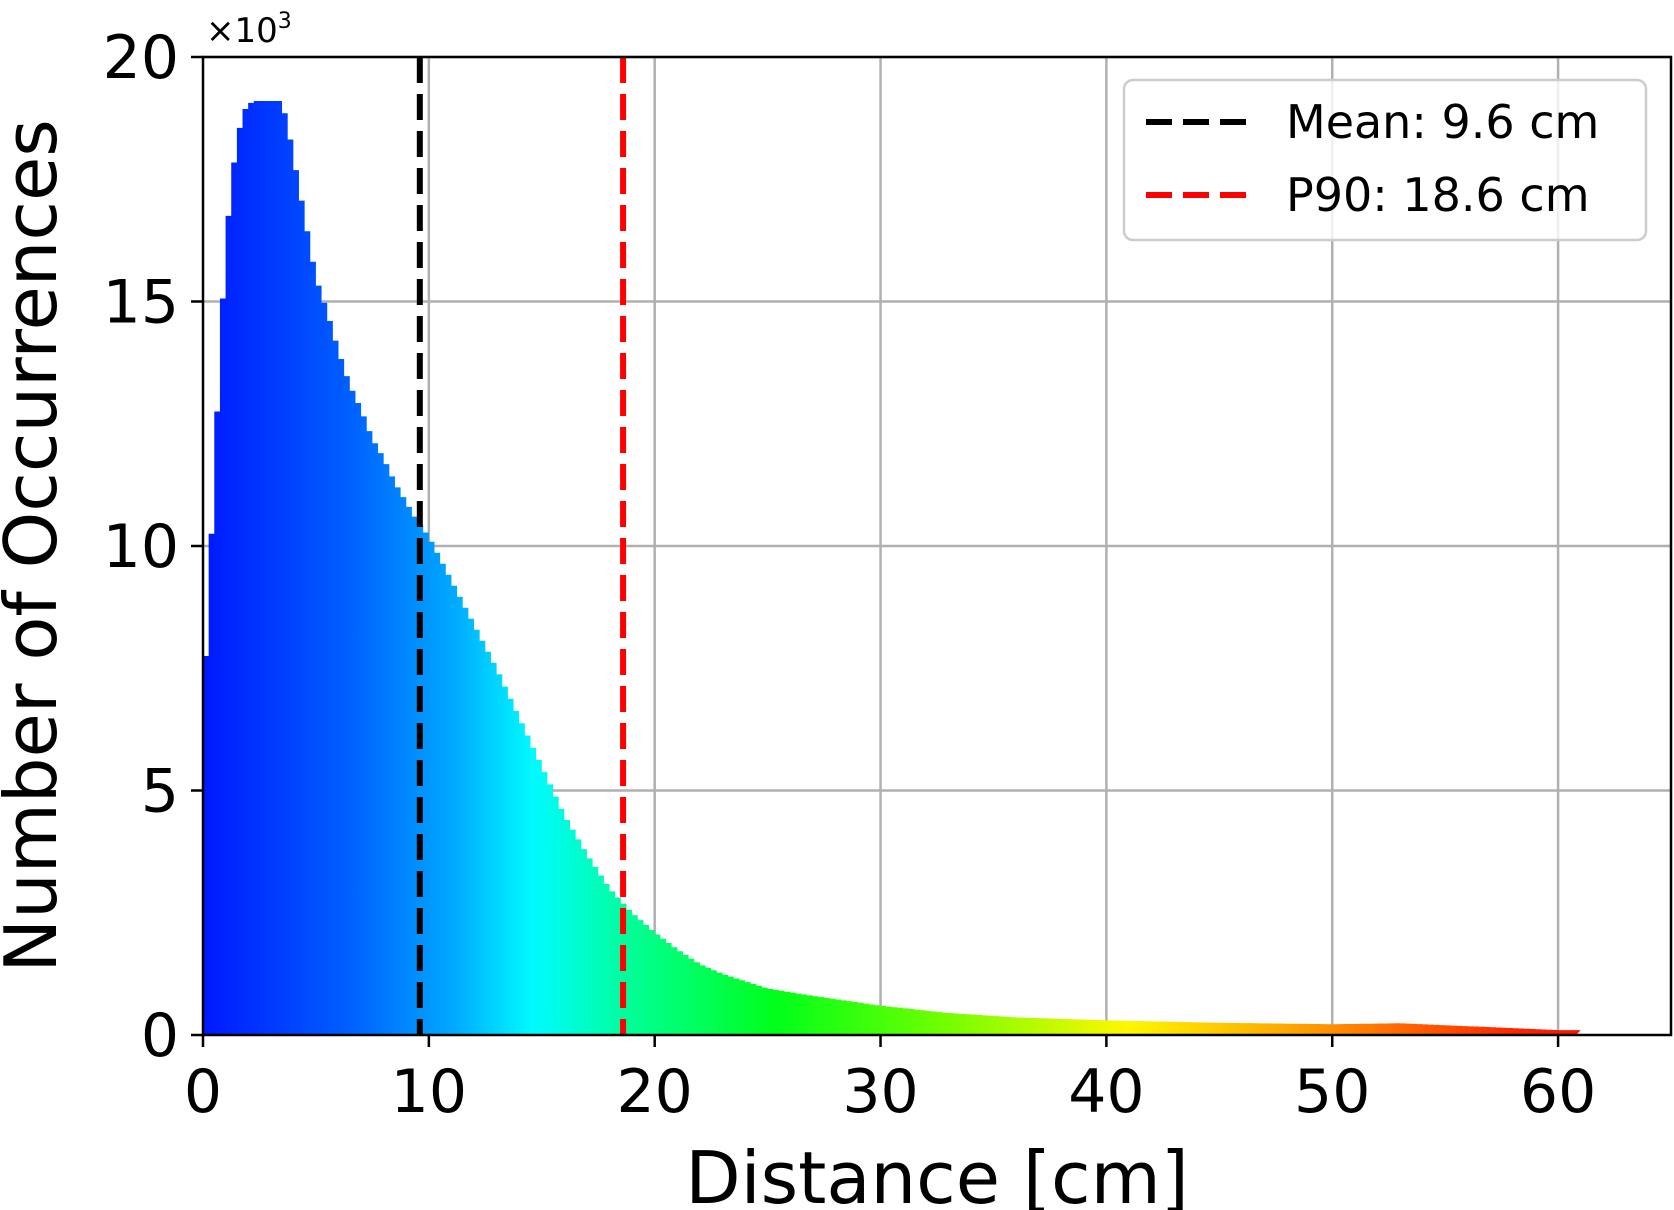 This screenshot has height=1210, width=1674. Describe the element at coordinates (141, 547) in the screenshot. I see `y-tick-label-10: 10` at that location.